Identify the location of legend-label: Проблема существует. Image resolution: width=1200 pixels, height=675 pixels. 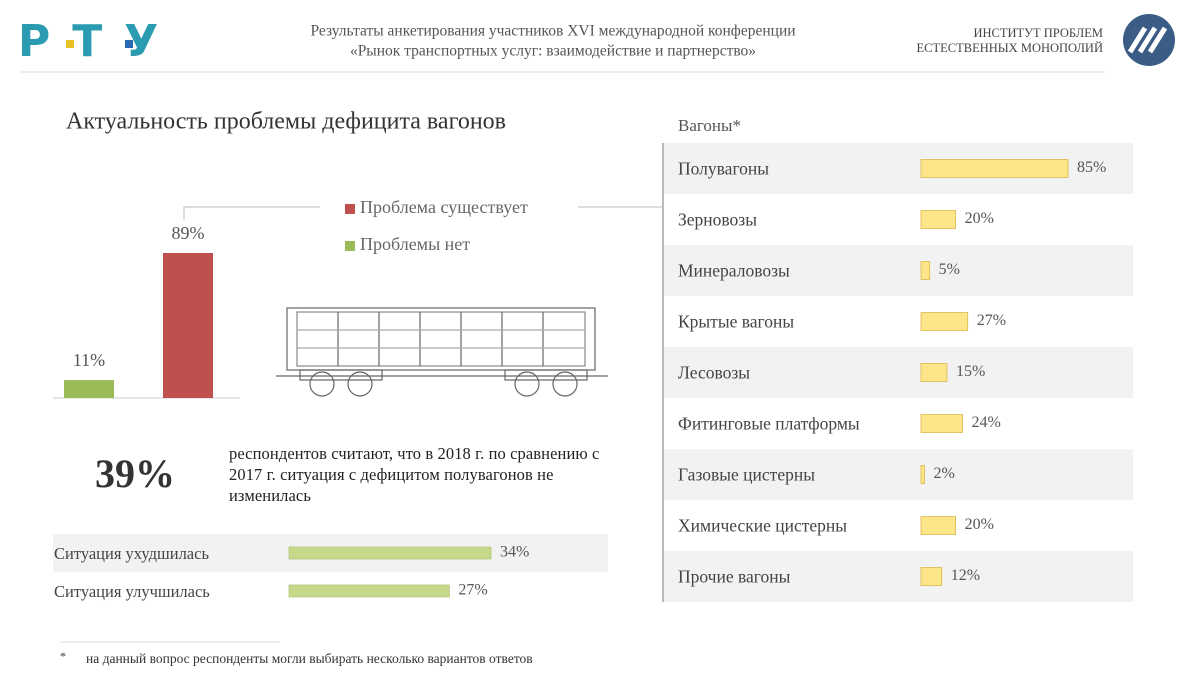
(444, 207).